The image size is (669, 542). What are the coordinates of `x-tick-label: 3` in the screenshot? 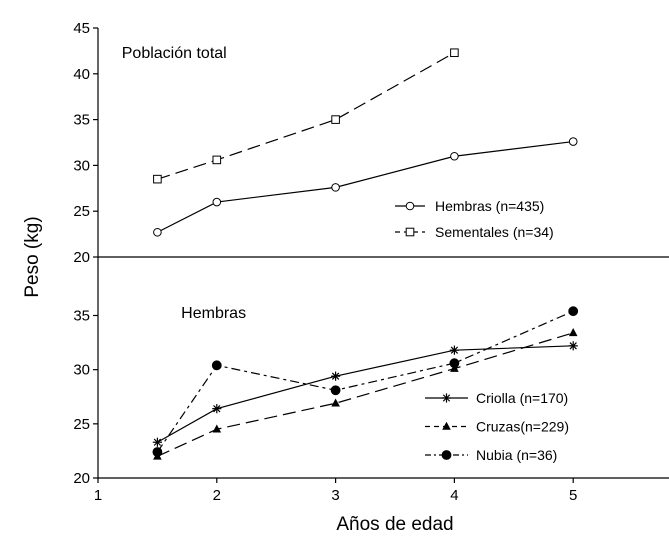 It's located at (335, 495).